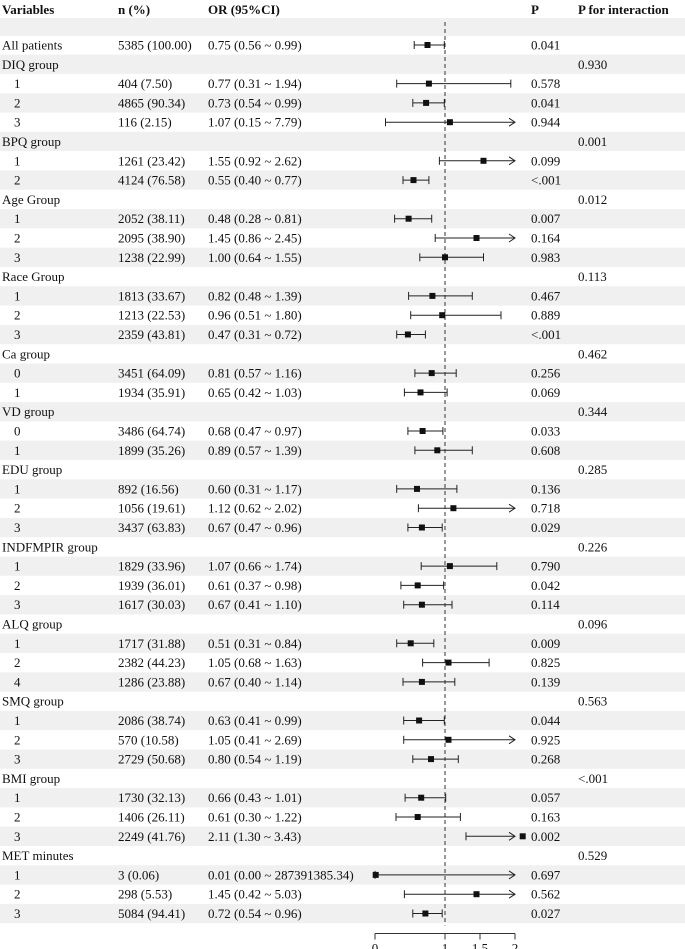 The image size is (685, 949). I want to click on group-header-row: Age Group 0.012, so click(304, 199).